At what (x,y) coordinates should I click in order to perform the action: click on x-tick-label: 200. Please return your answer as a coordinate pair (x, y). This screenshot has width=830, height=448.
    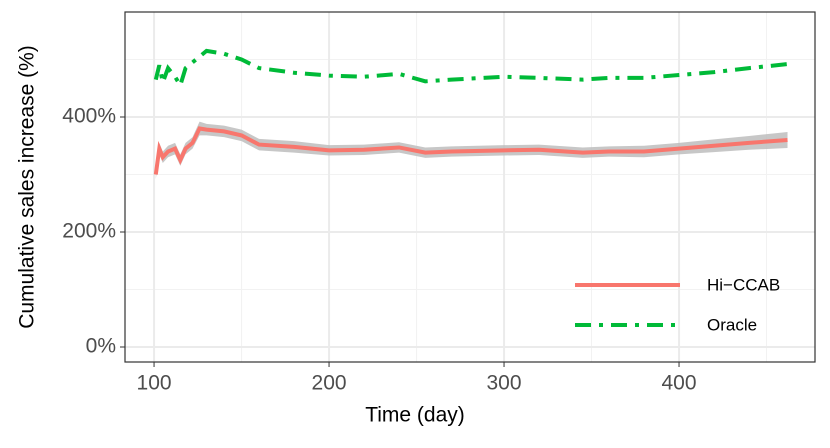
    Looking at the image, I should click on (329, 383).